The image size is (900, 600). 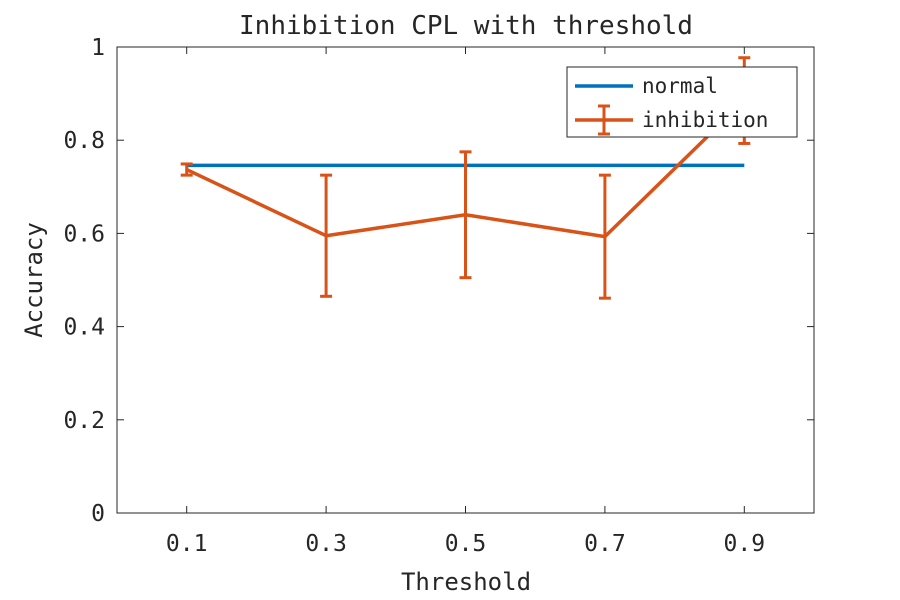 I want to click on y-tick-label: 0, so click(x=98, y=514).